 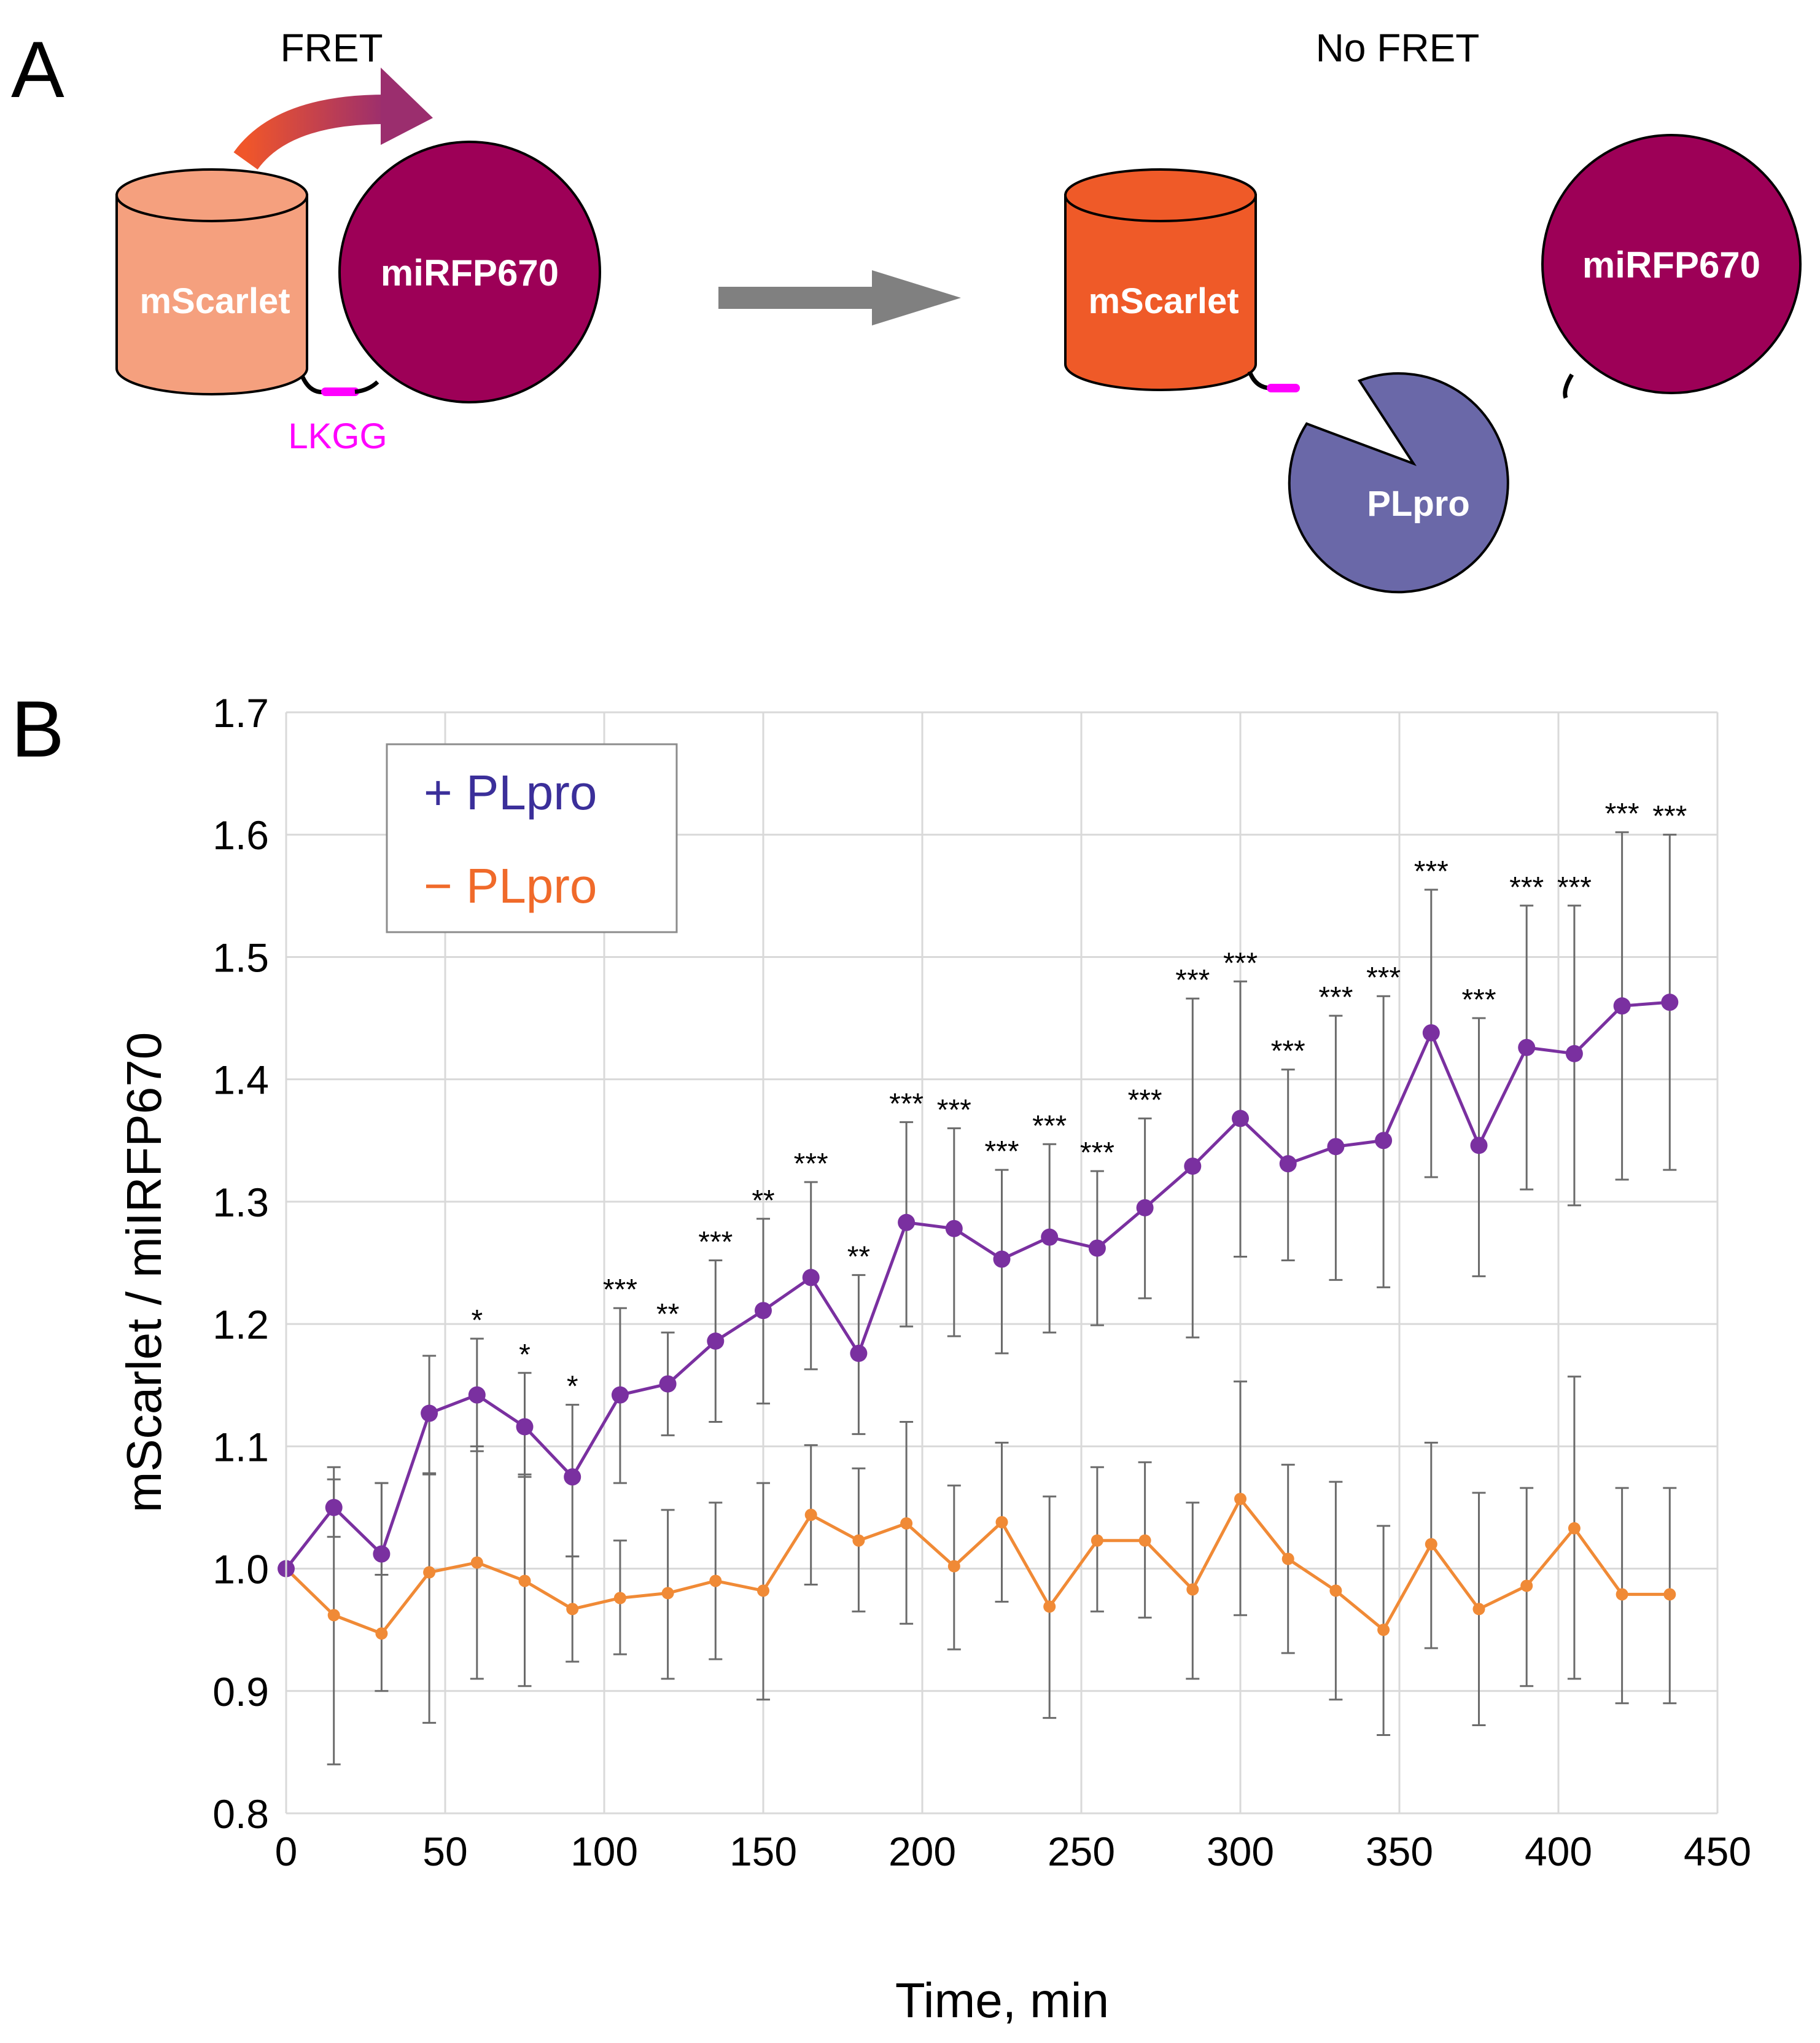 What do you see at coordinates (444, 1851) in the screenshot?
I see `x-tick-label: 50` at bounding box center [444, 1851].